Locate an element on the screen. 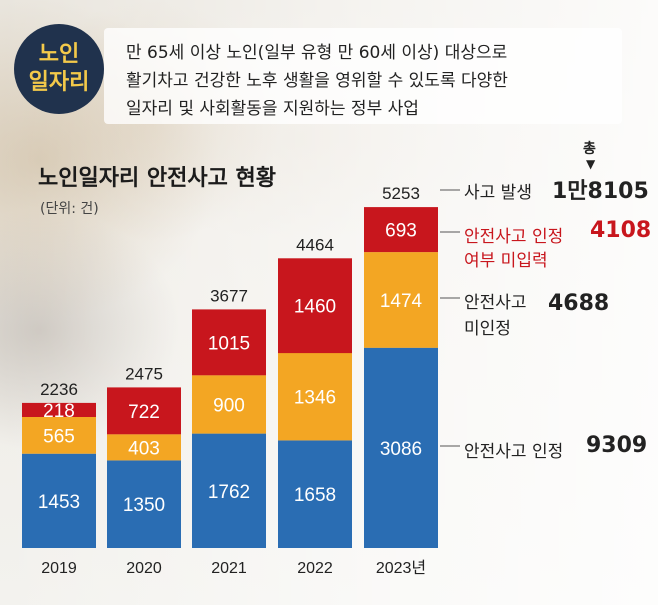  segment-label-2021-2: 900 is located at coordinates (229, 405).